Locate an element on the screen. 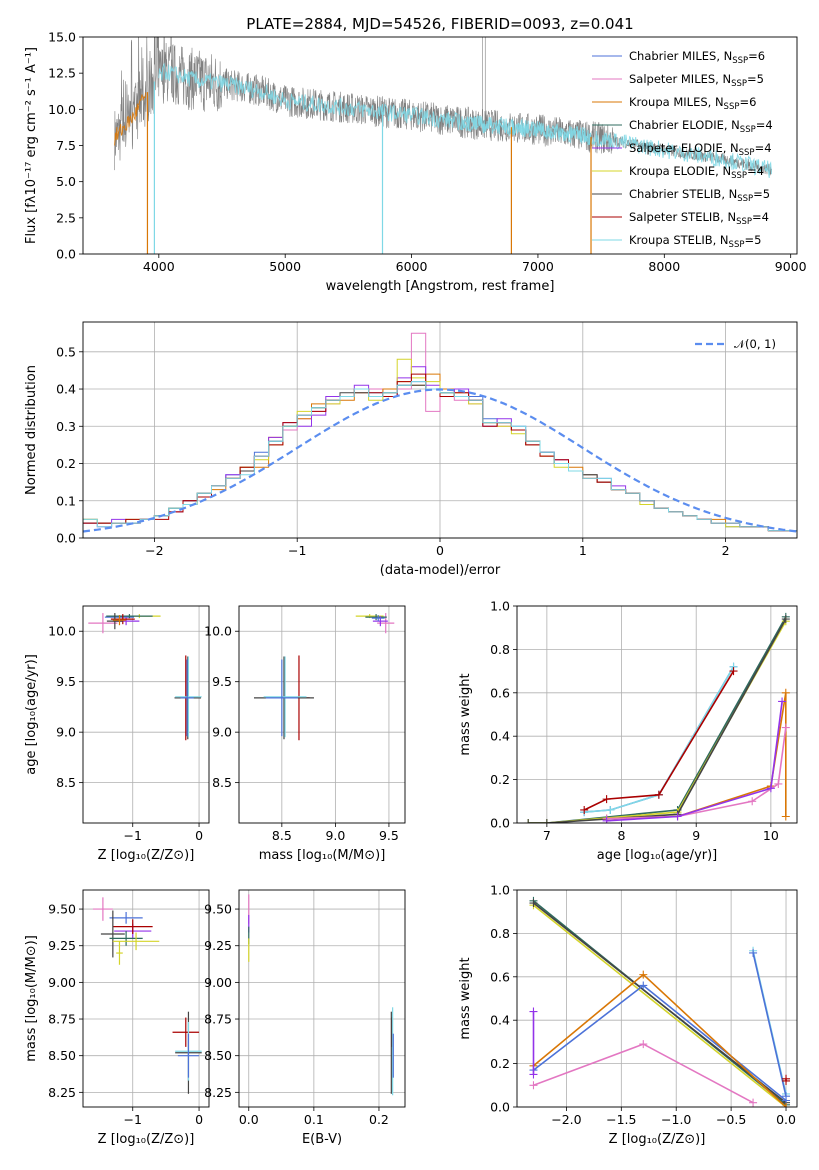 This screenshot has height=1170, width=819. legend-entry: Chabrier MILES, NSSP=6 is located at coordinates (697, 57).